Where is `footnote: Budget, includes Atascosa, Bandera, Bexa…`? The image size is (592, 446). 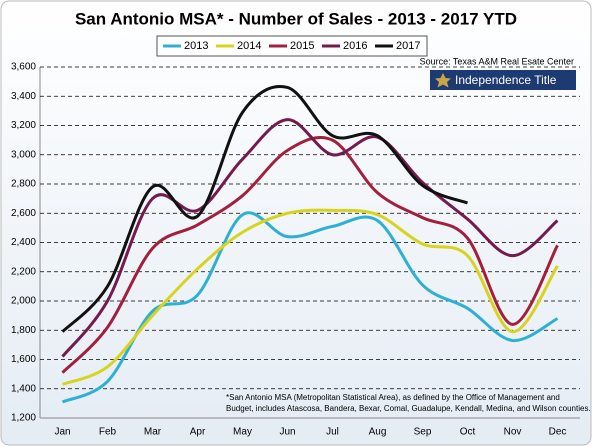
footnote: Budget, includes Atascosa, Bandera, Bexa… is located at coordinates (408, 408).